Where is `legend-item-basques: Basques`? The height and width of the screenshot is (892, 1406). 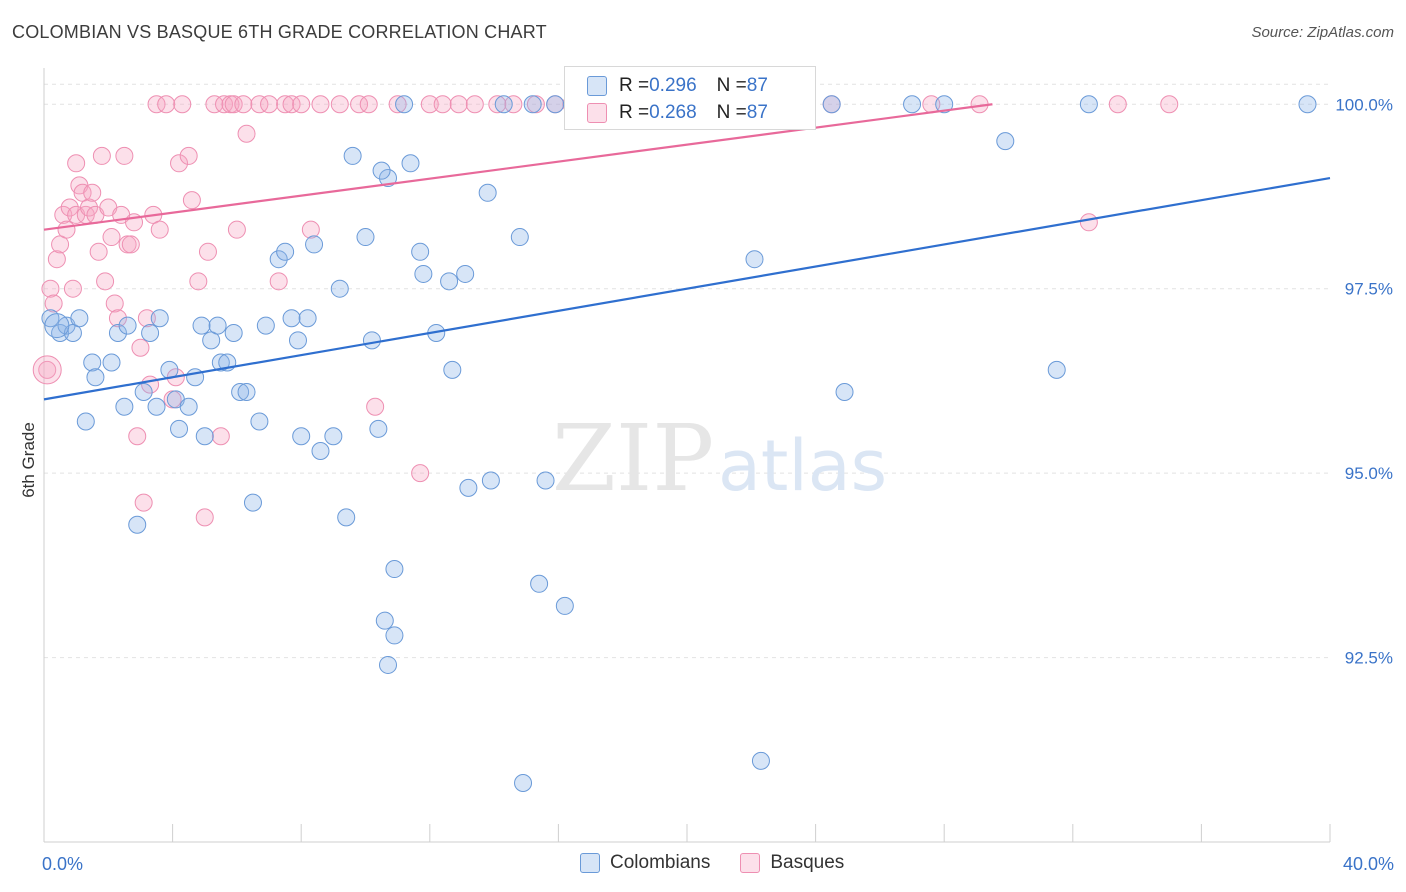
legend-item-basques: Basques is located at coordinates (792, 863).